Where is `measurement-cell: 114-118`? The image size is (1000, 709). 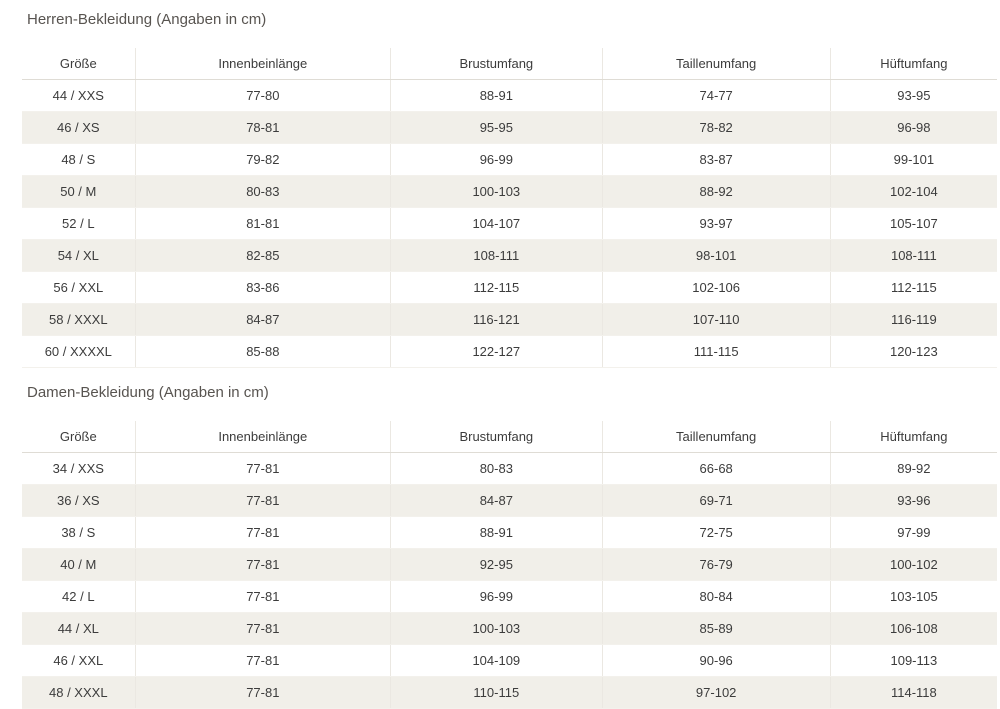 measurement-cell: 114-118 is located at coordinates (913, 692).